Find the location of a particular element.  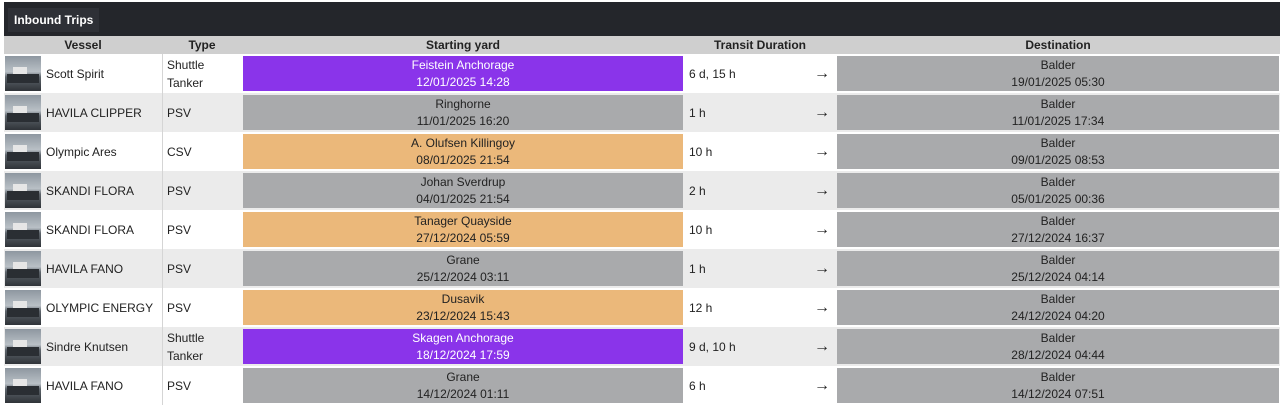

starting-yard-cell: Grane 25/12/2024 03:11 is located at coordinates (463, 268).